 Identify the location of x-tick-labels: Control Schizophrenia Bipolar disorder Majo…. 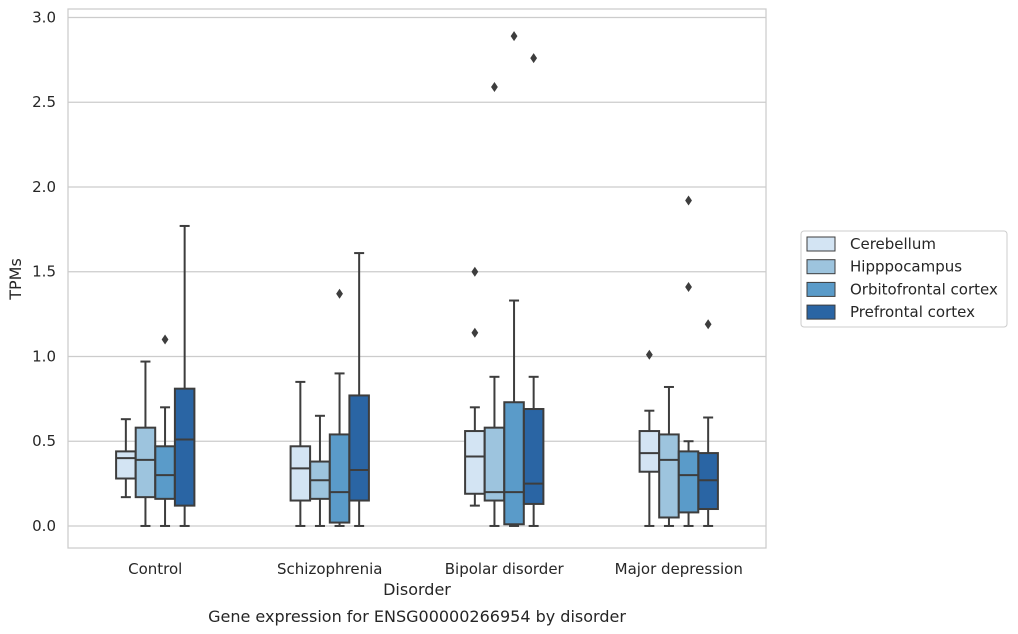
(435, 569).